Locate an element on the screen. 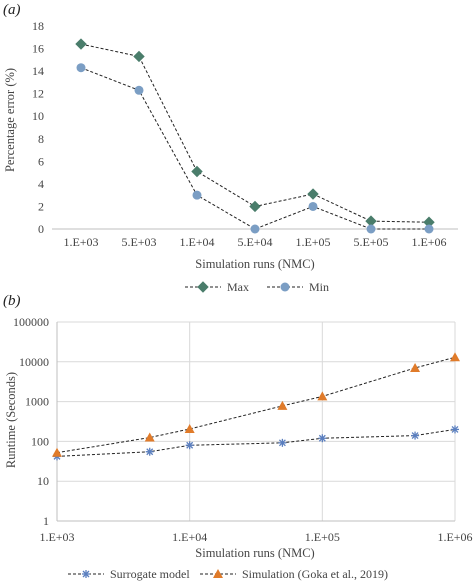  x-tick-label-a: 1.E+04 is located at coordinates (196, 242).